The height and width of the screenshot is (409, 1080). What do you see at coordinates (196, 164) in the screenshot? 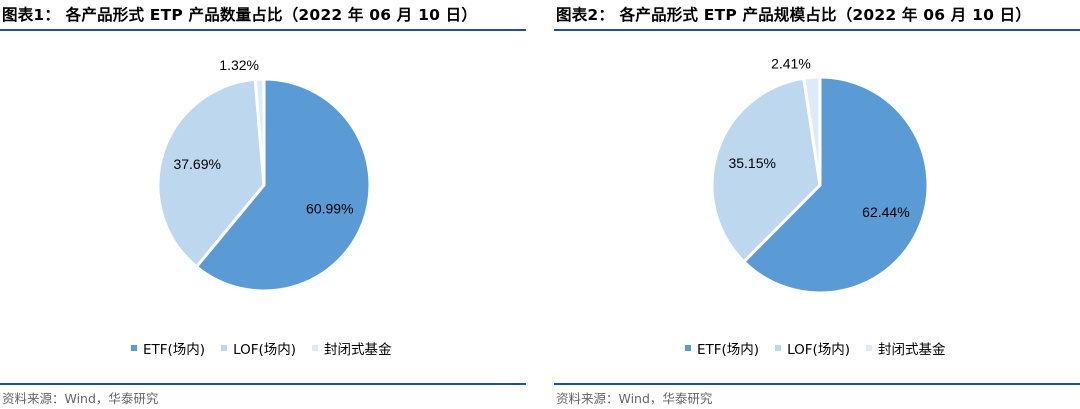
I see `data-label-lof: 37.69%` at bounding box center [196, 164].